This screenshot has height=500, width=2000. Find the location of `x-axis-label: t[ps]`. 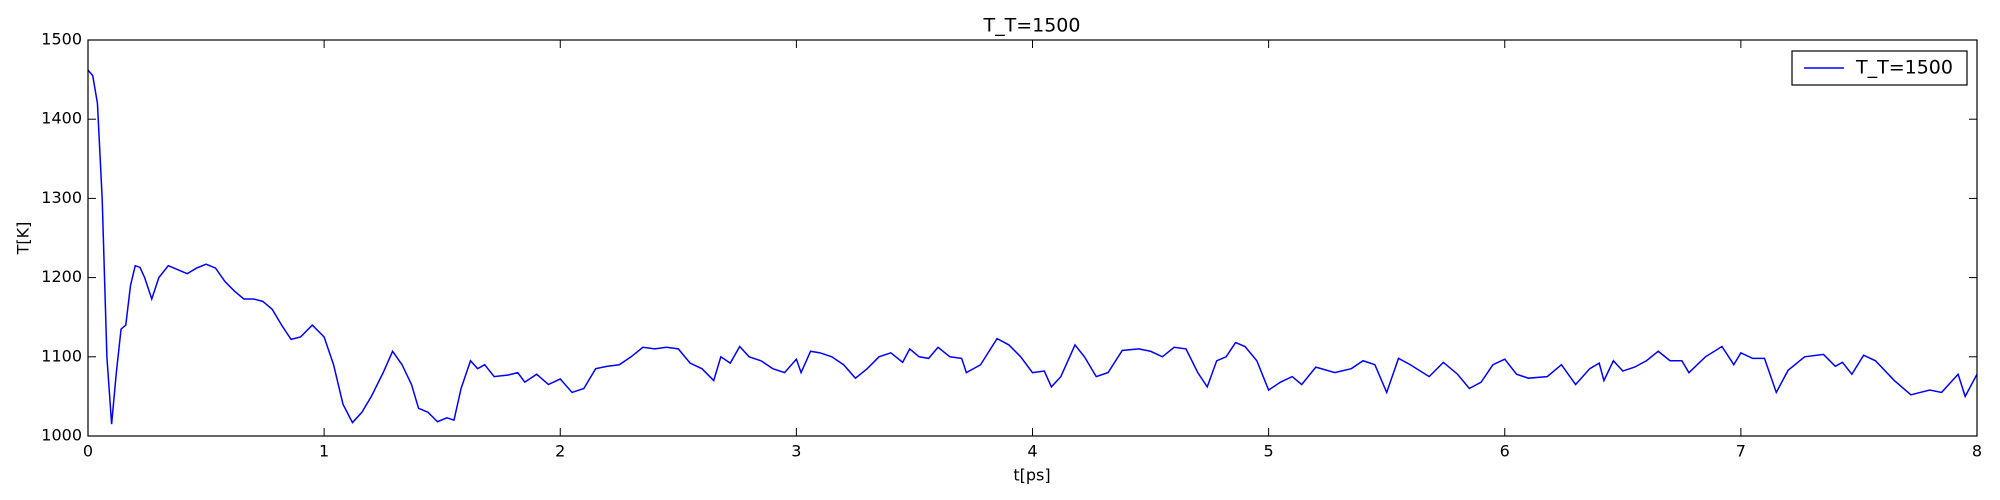

x-axis-label: t[ps] is located at coordinates (1031, 475).